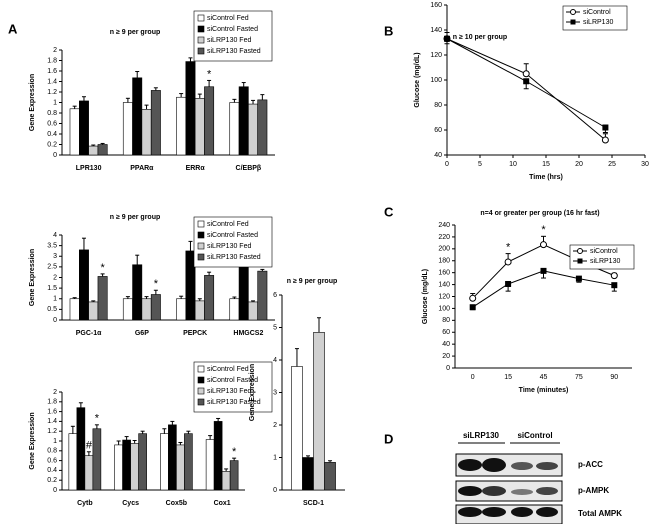 The width and height of the screenshot is (651, 524). What do you see at coordinates (313, 503) in the screenshot?
I see `x-tick-label: SCD-1` at bounding box center [313, 503].